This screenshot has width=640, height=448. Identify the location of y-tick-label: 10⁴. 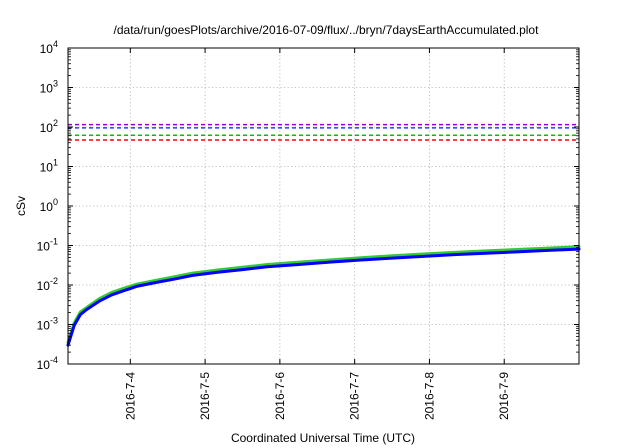
(49, 47).